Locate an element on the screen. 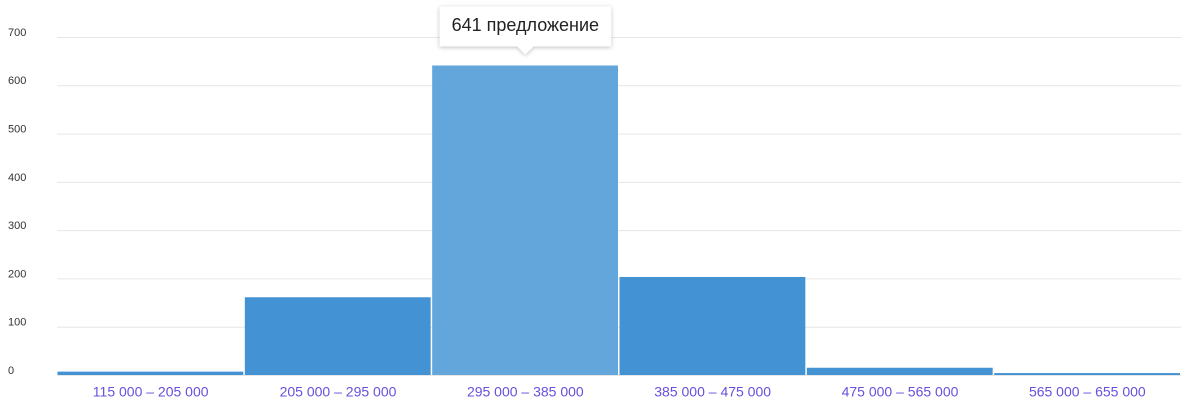 Image resolution: width=1181 pixels, height=405 pixels. x-tick-label: 295 000 – 385 000 is located at coordinates (525, 392).